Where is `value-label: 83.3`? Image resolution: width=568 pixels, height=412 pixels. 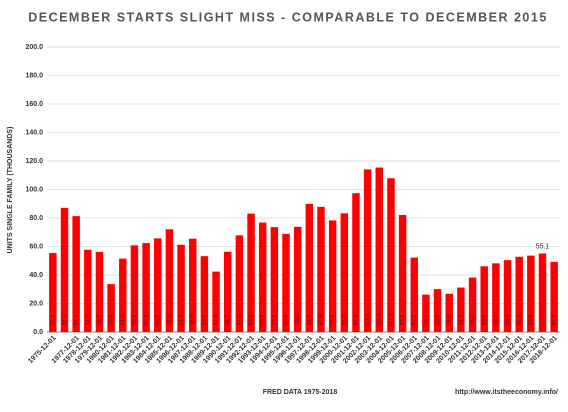 value-label: 83.3 is located at coordinates (345, 320).